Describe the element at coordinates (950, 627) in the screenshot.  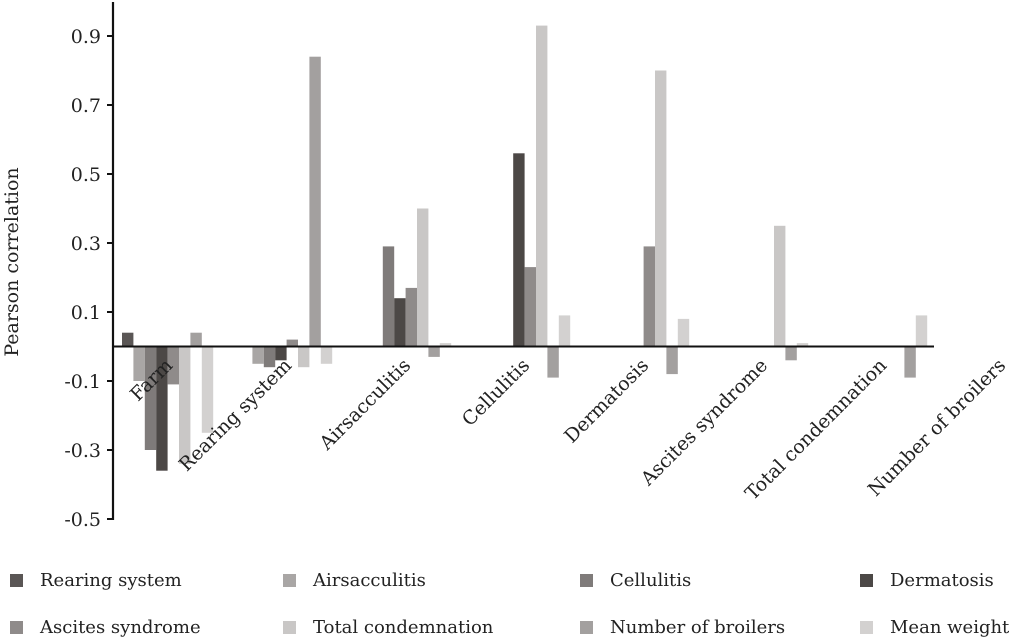
I see `legend-label: Mean weight` at that location.